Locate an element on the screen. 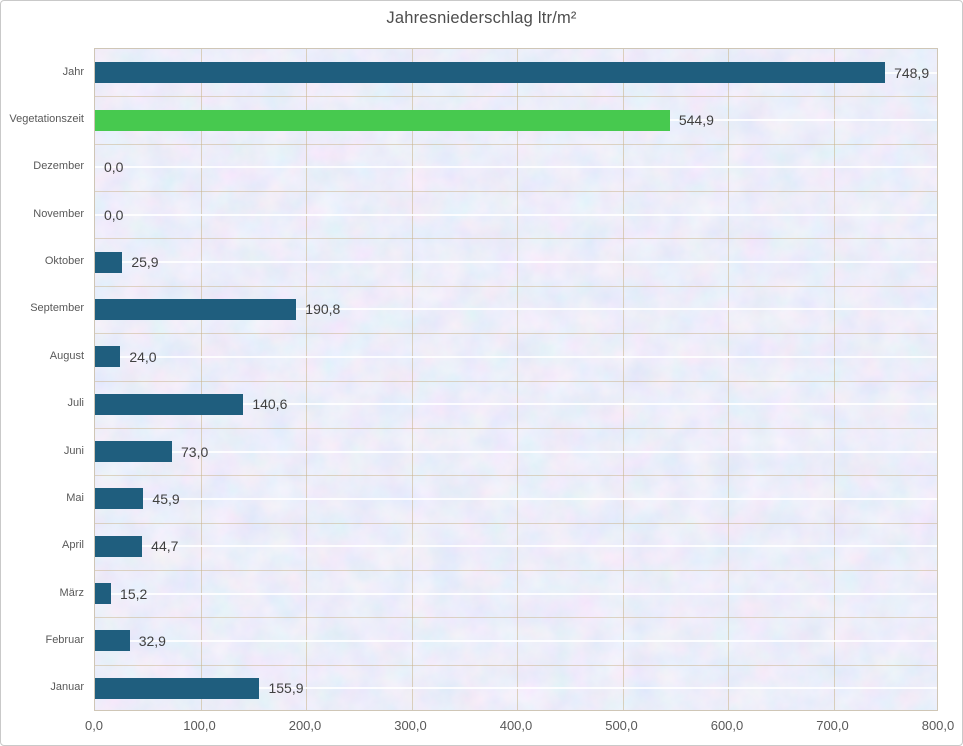  bar-value-label: 544,9 is located at coordinates (696, 120).